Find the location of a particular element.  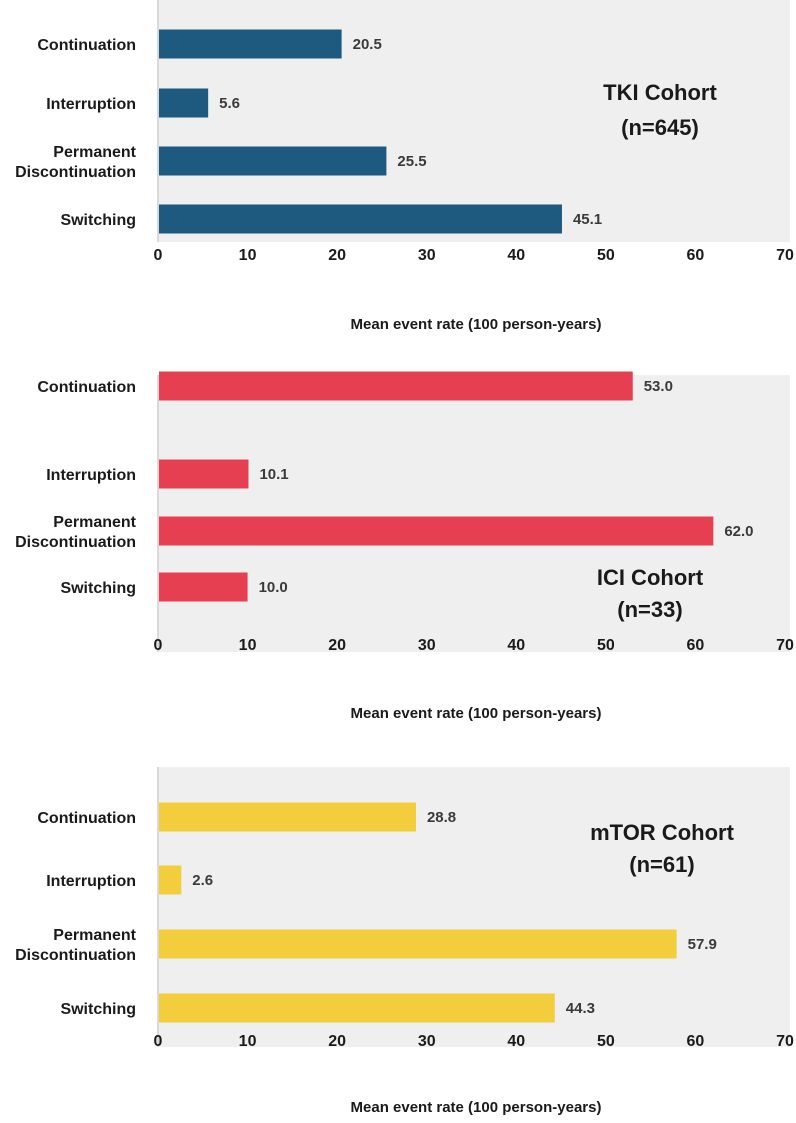

bar-value-label: 45.1 is located at coordinates (587, 219).